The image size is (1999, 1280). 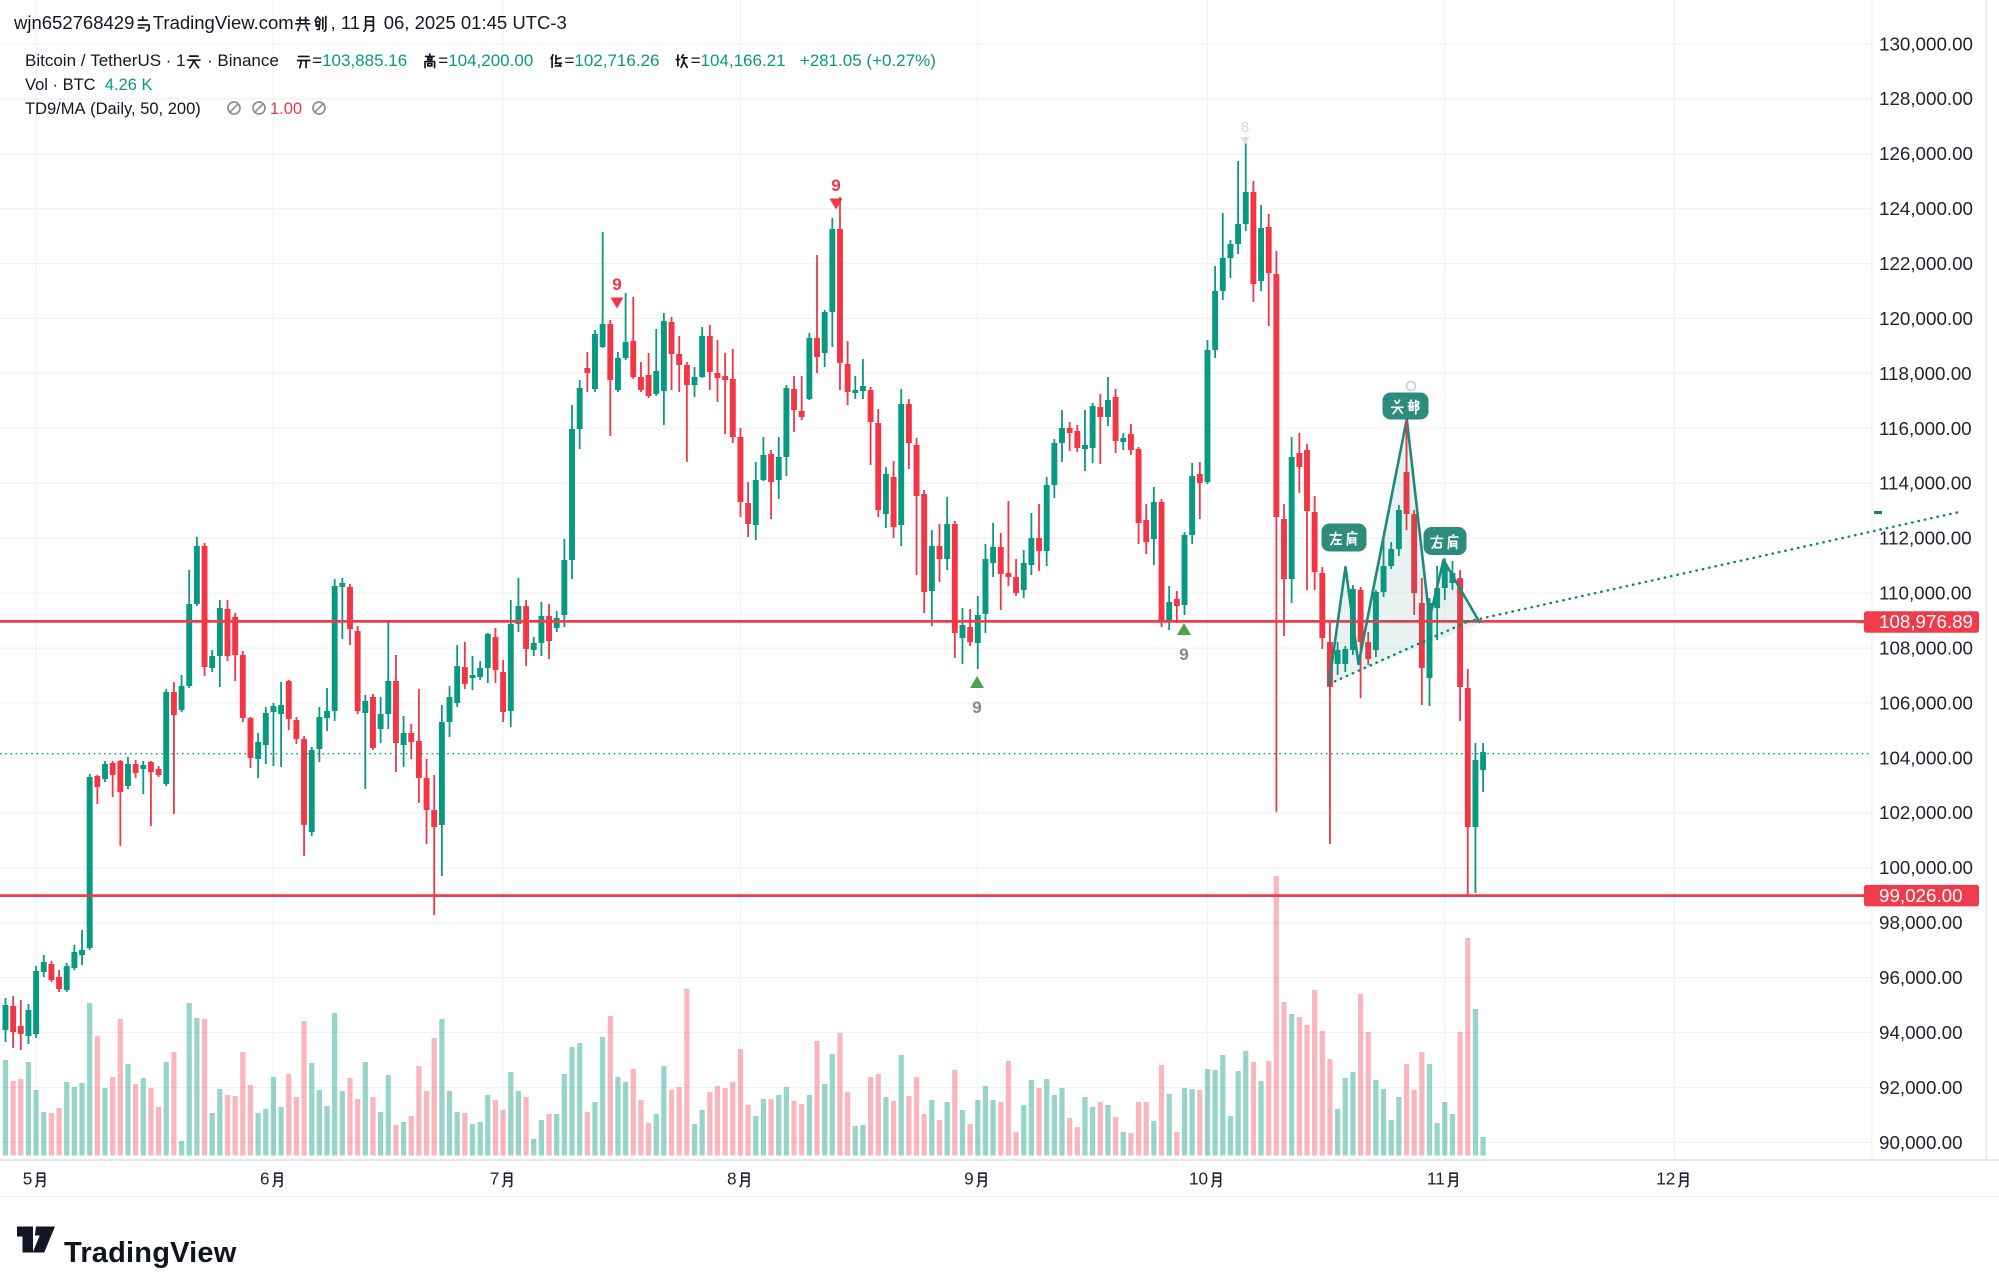 I want to click on svg-text: 102,000.00, so click(x=1926, y=812).